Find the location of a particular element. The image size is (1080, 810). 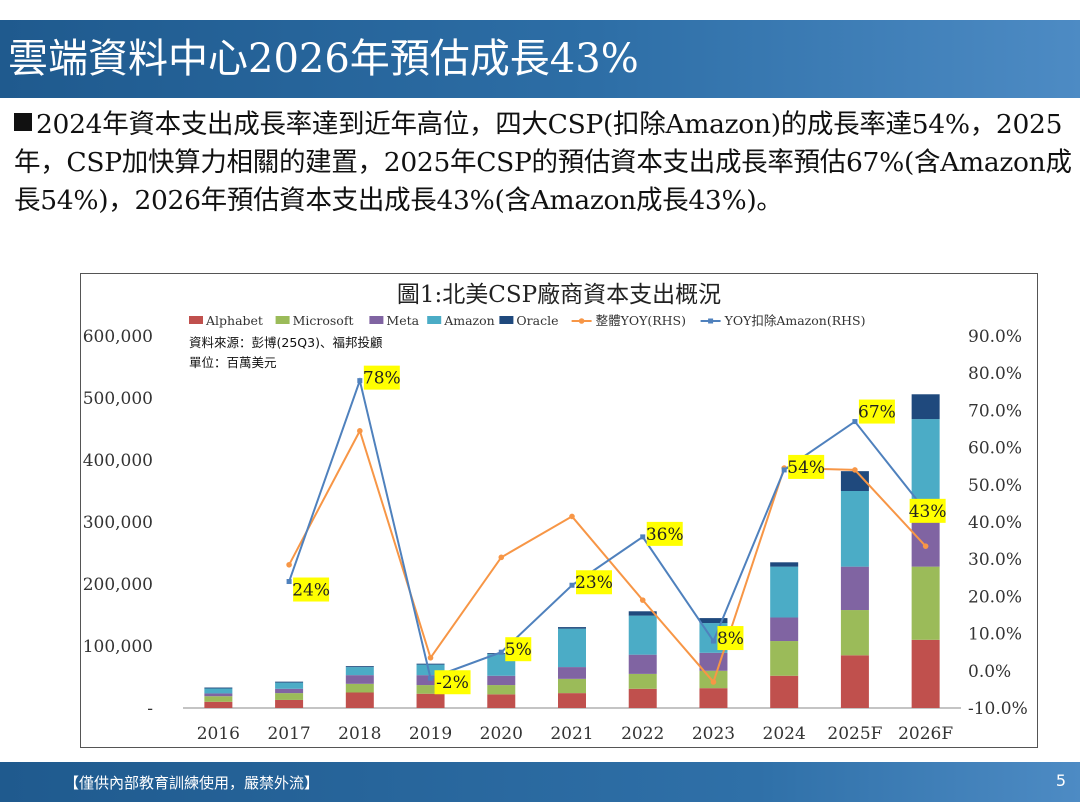

x-tick-label: 2020 is located at coordinates (501, 734).